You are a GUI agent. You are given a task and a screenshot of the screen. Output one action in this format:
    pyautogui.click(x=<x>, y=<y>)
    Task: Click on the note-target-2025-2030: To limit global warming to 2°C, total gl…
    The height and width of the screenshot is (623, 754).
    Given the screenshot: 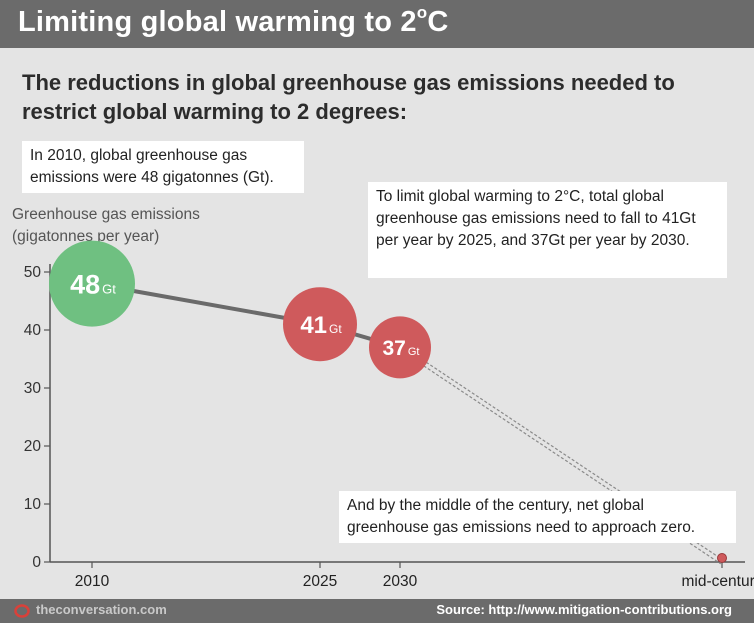 What is the action you would take?
    pyautogui.click(x=547, y=230)
    